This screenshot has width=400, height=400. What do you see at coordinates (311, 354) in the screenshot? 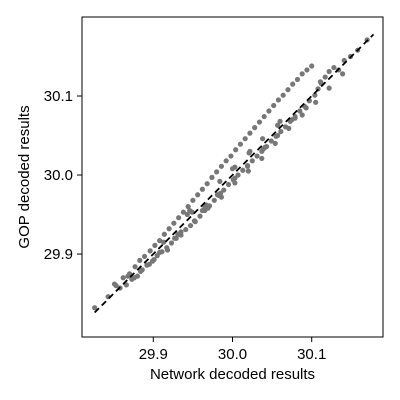
I see `x-tick-label: 30.1` at bounding box center [311, 354].